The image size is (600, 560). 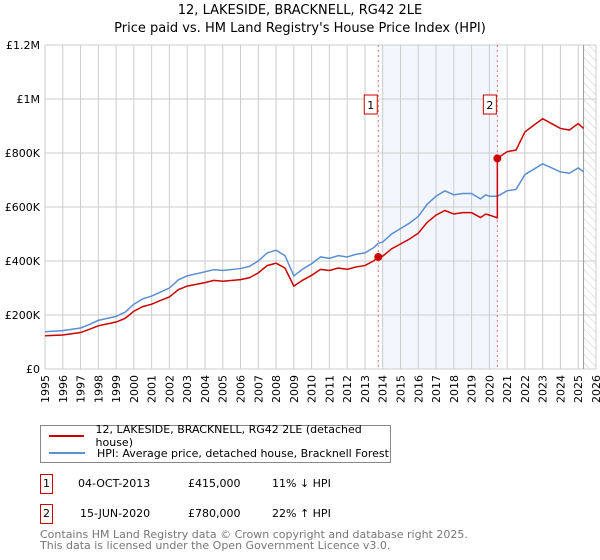 I want to click on marker-badge: 2, so click(x=46, y=514).